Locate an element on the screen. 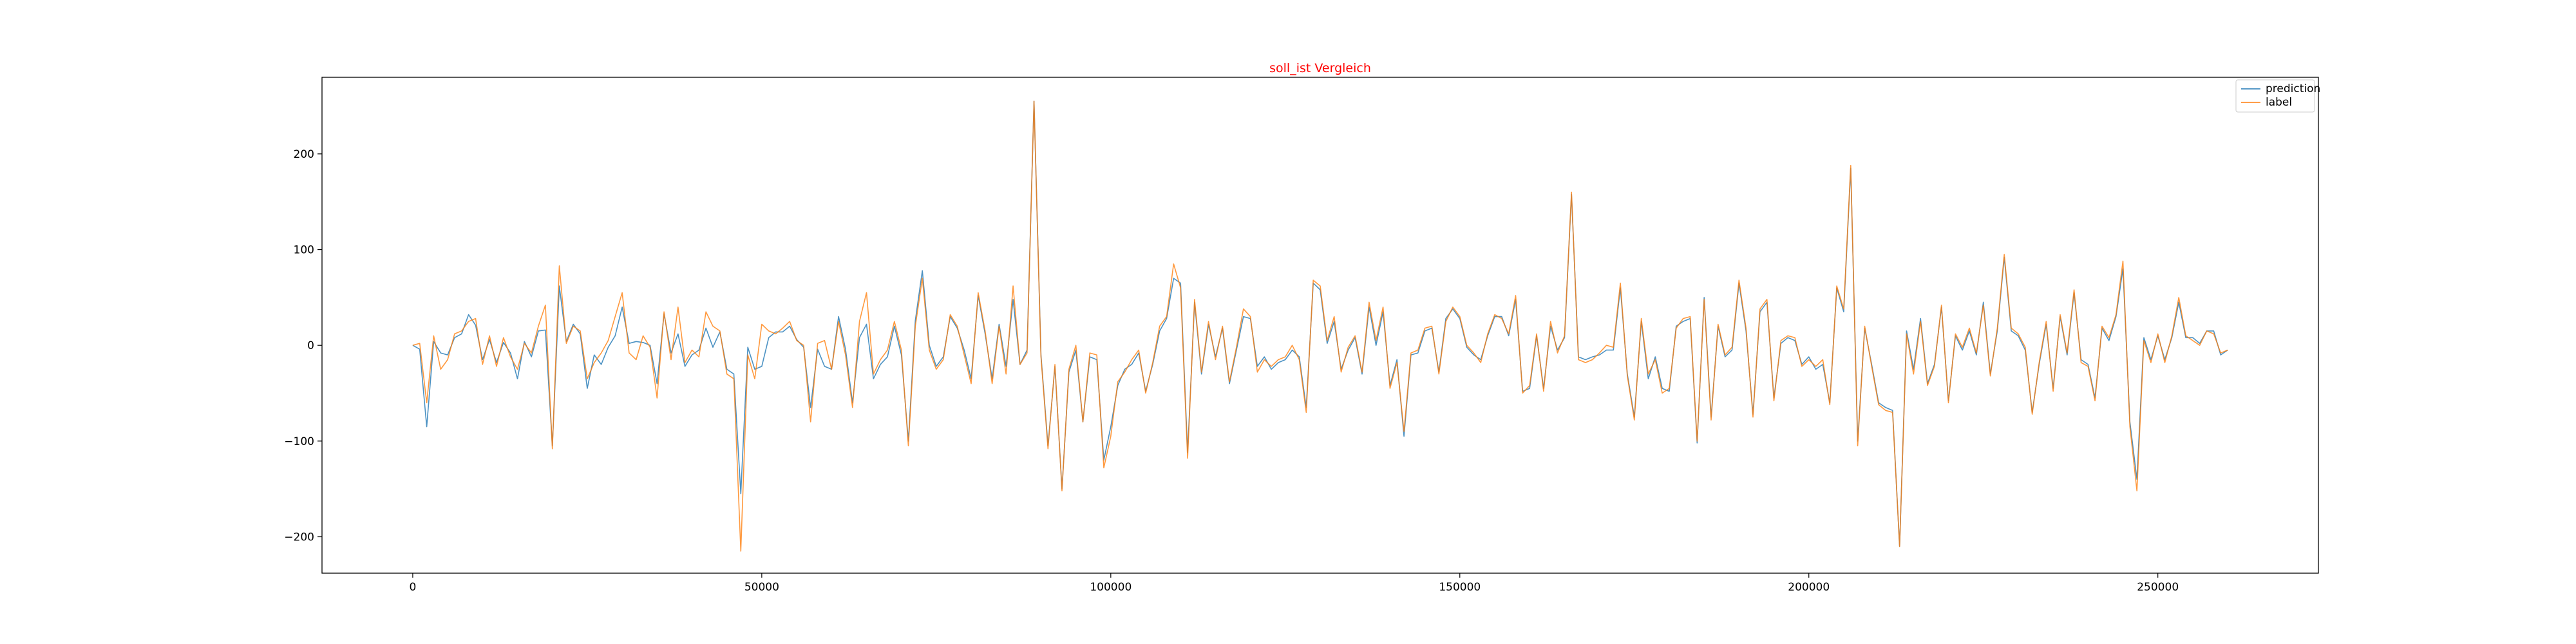  y-tick-label: 0 is located at coordinates (310, 346).